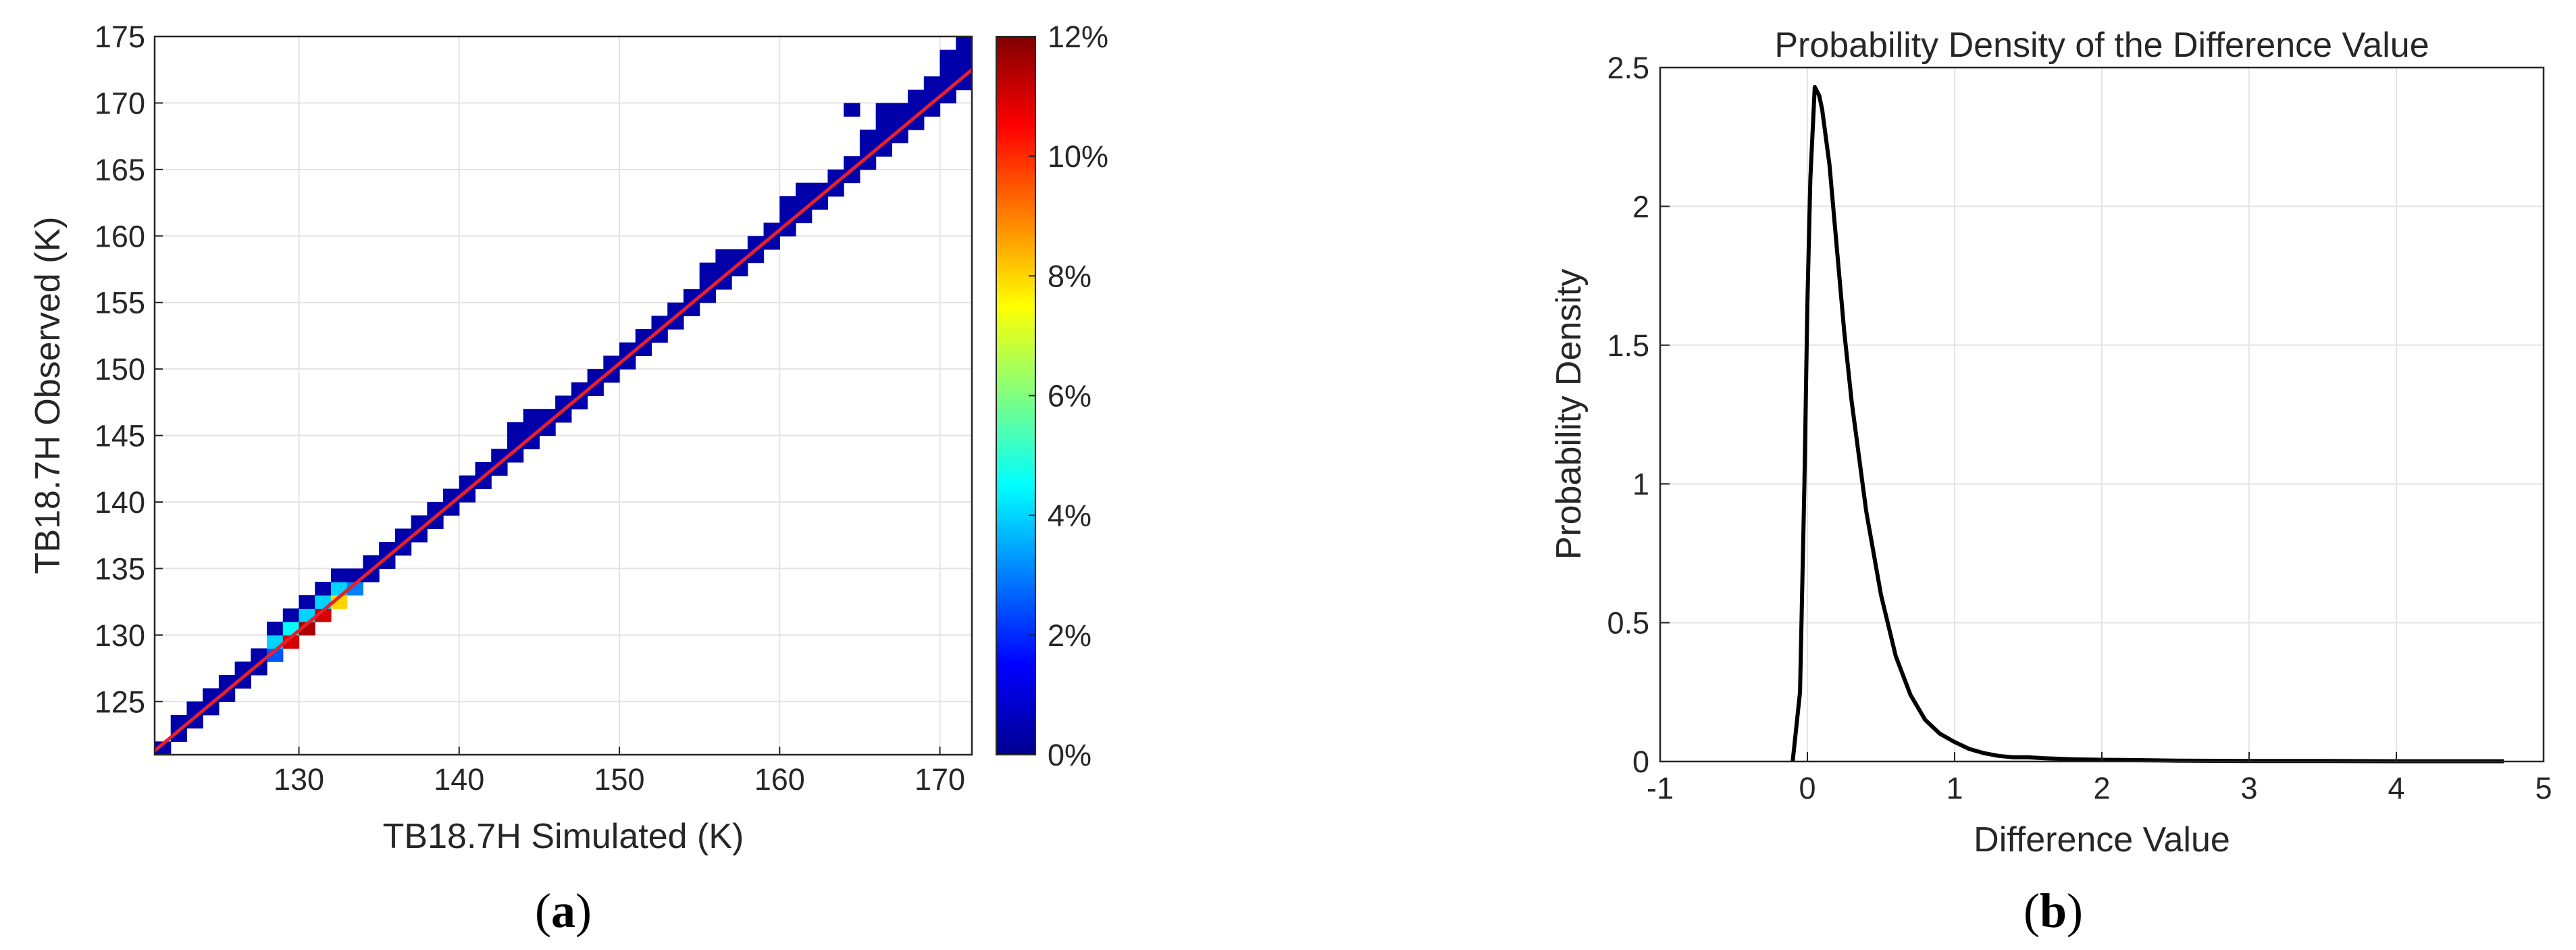 This screenshot has width=2576, height=950. What do you see at coordinates (120, 236) in the screenshot?
I see `heatmap-y-tick-label: 160` at bounding box center [120, 236].